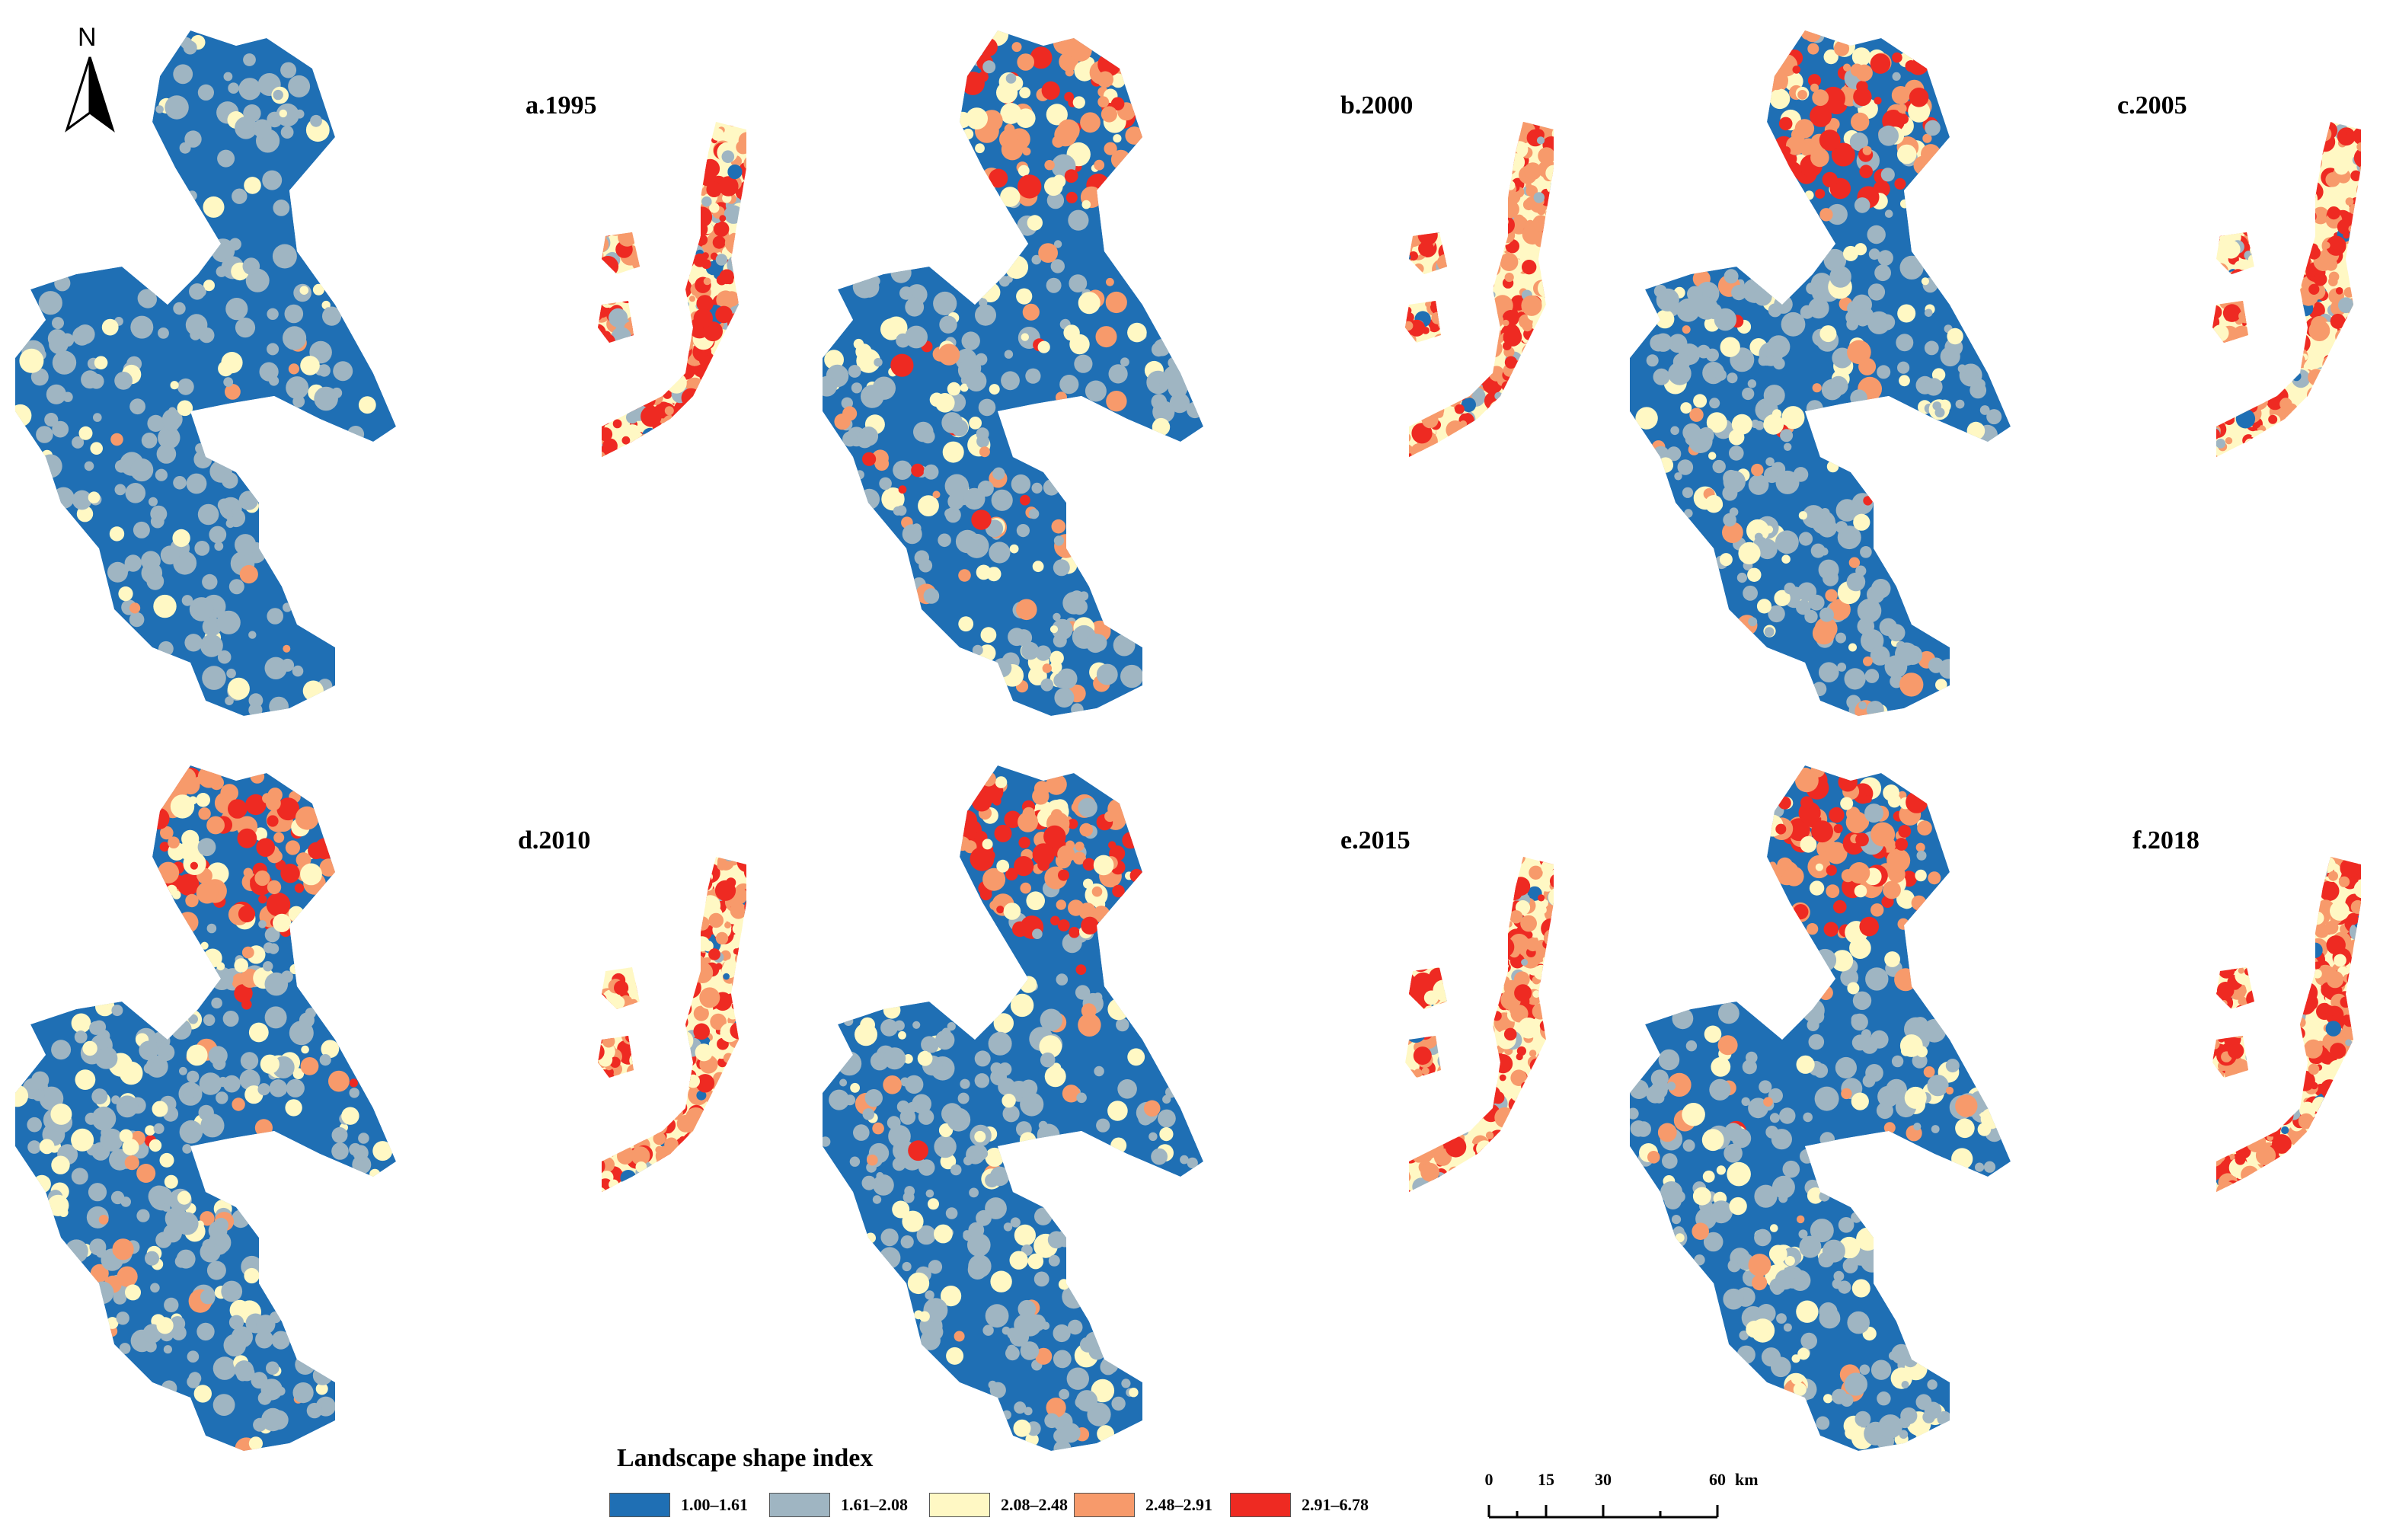  What do you see at coordinates (1604, 1479) in the screenshot?
I see `scale-tick-label: 30` at bounding box center [1604, 1479].